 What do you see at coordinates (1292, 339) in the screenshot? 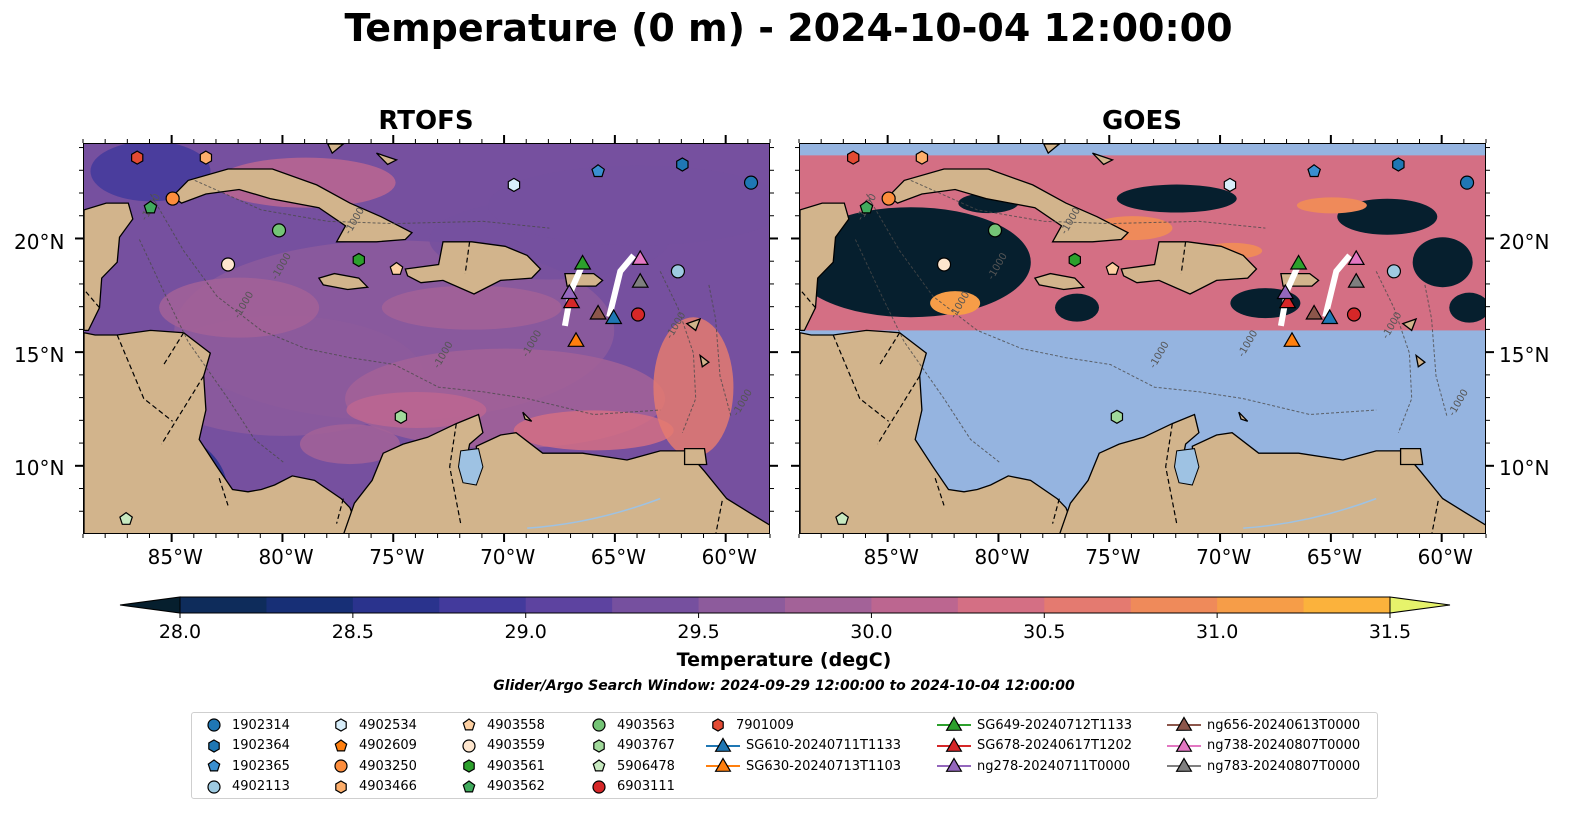
I see `platform-marker-SG630-20240713T1103` at bounding box center [1292, 339].